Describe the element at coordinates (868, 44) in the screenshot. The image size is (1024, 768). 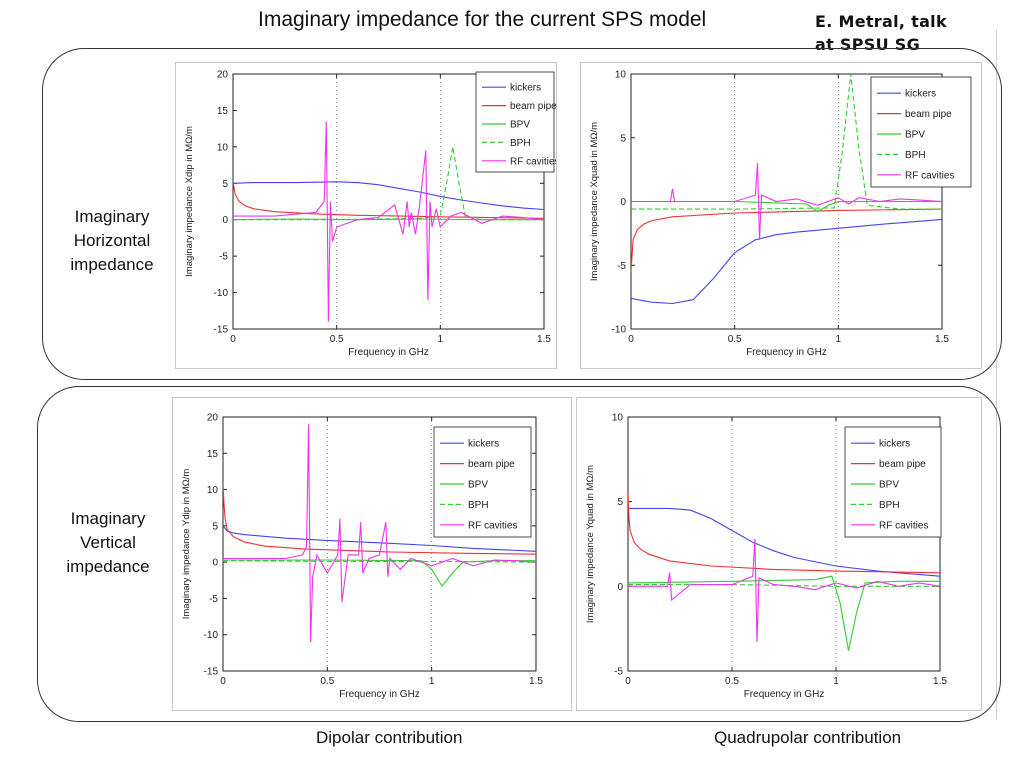
I see `credit-line-2: at SPSU SG` at that location.